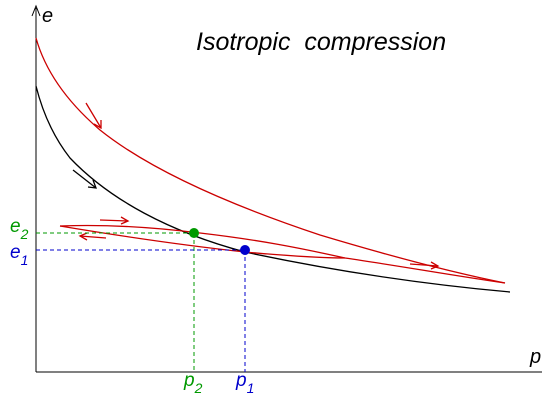 The width and height of the screenshot is (544, 399). Describe the element at coordinates (321, 42) in the screenshot. I see `diagram-title: Isotropic compression` at that location.